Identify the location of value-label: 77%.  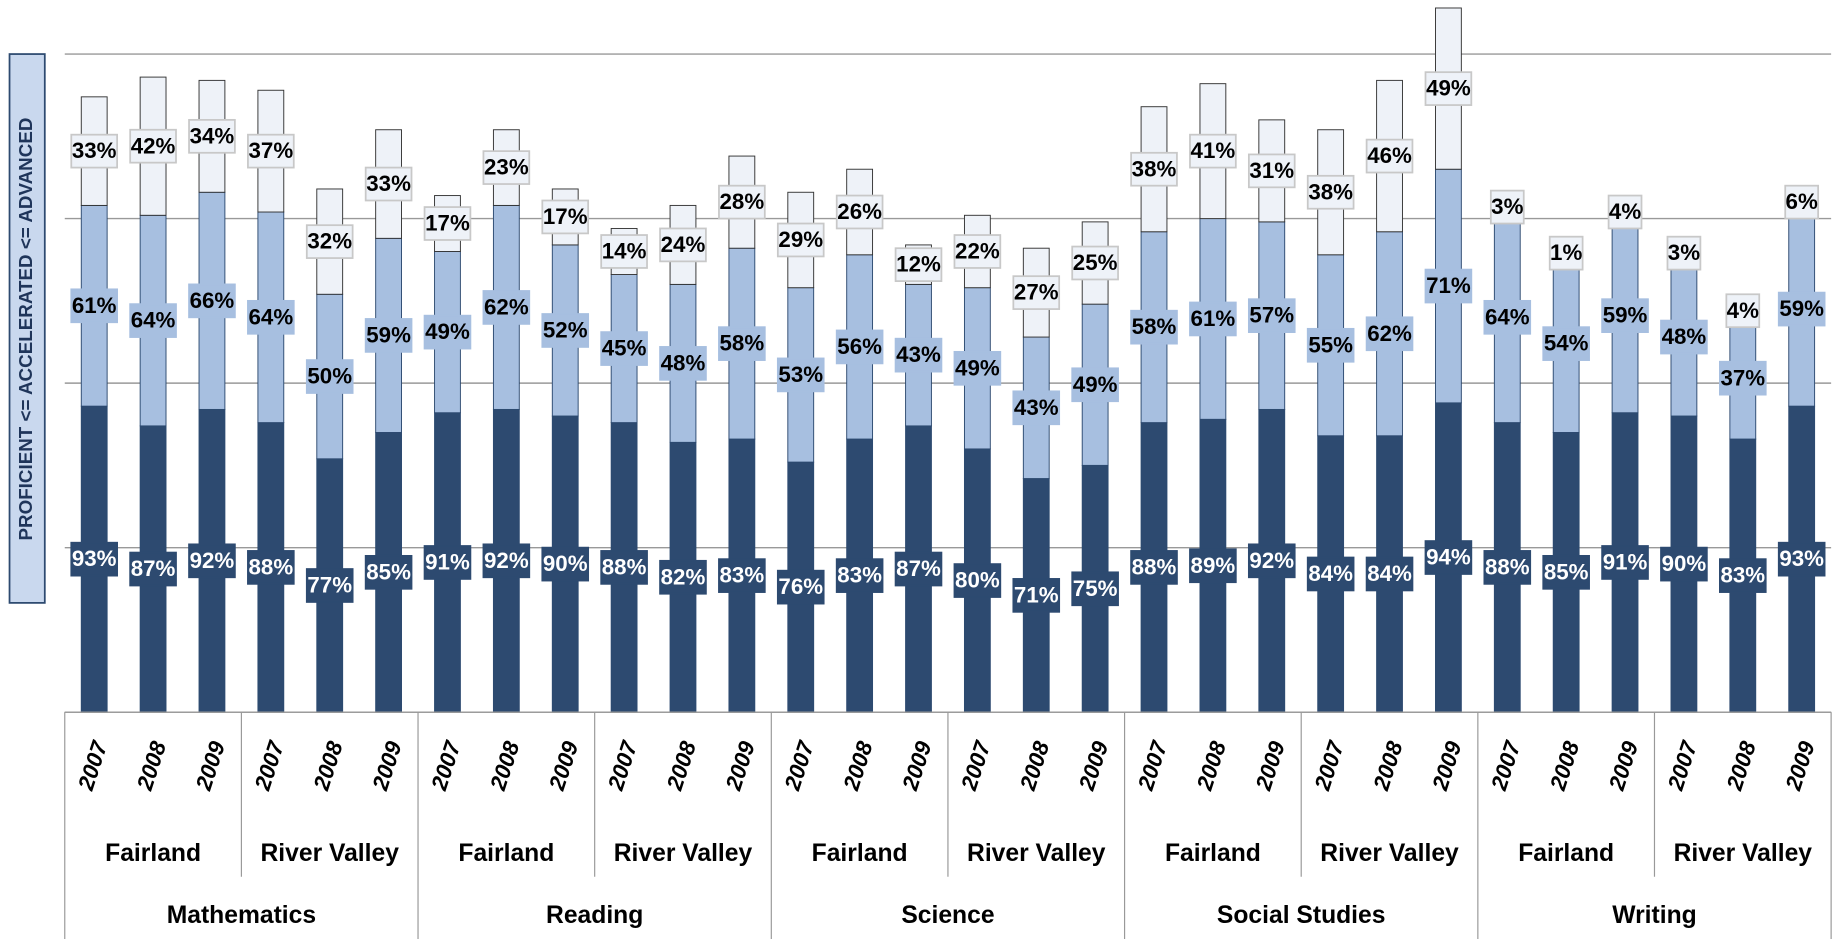
(329, 585).